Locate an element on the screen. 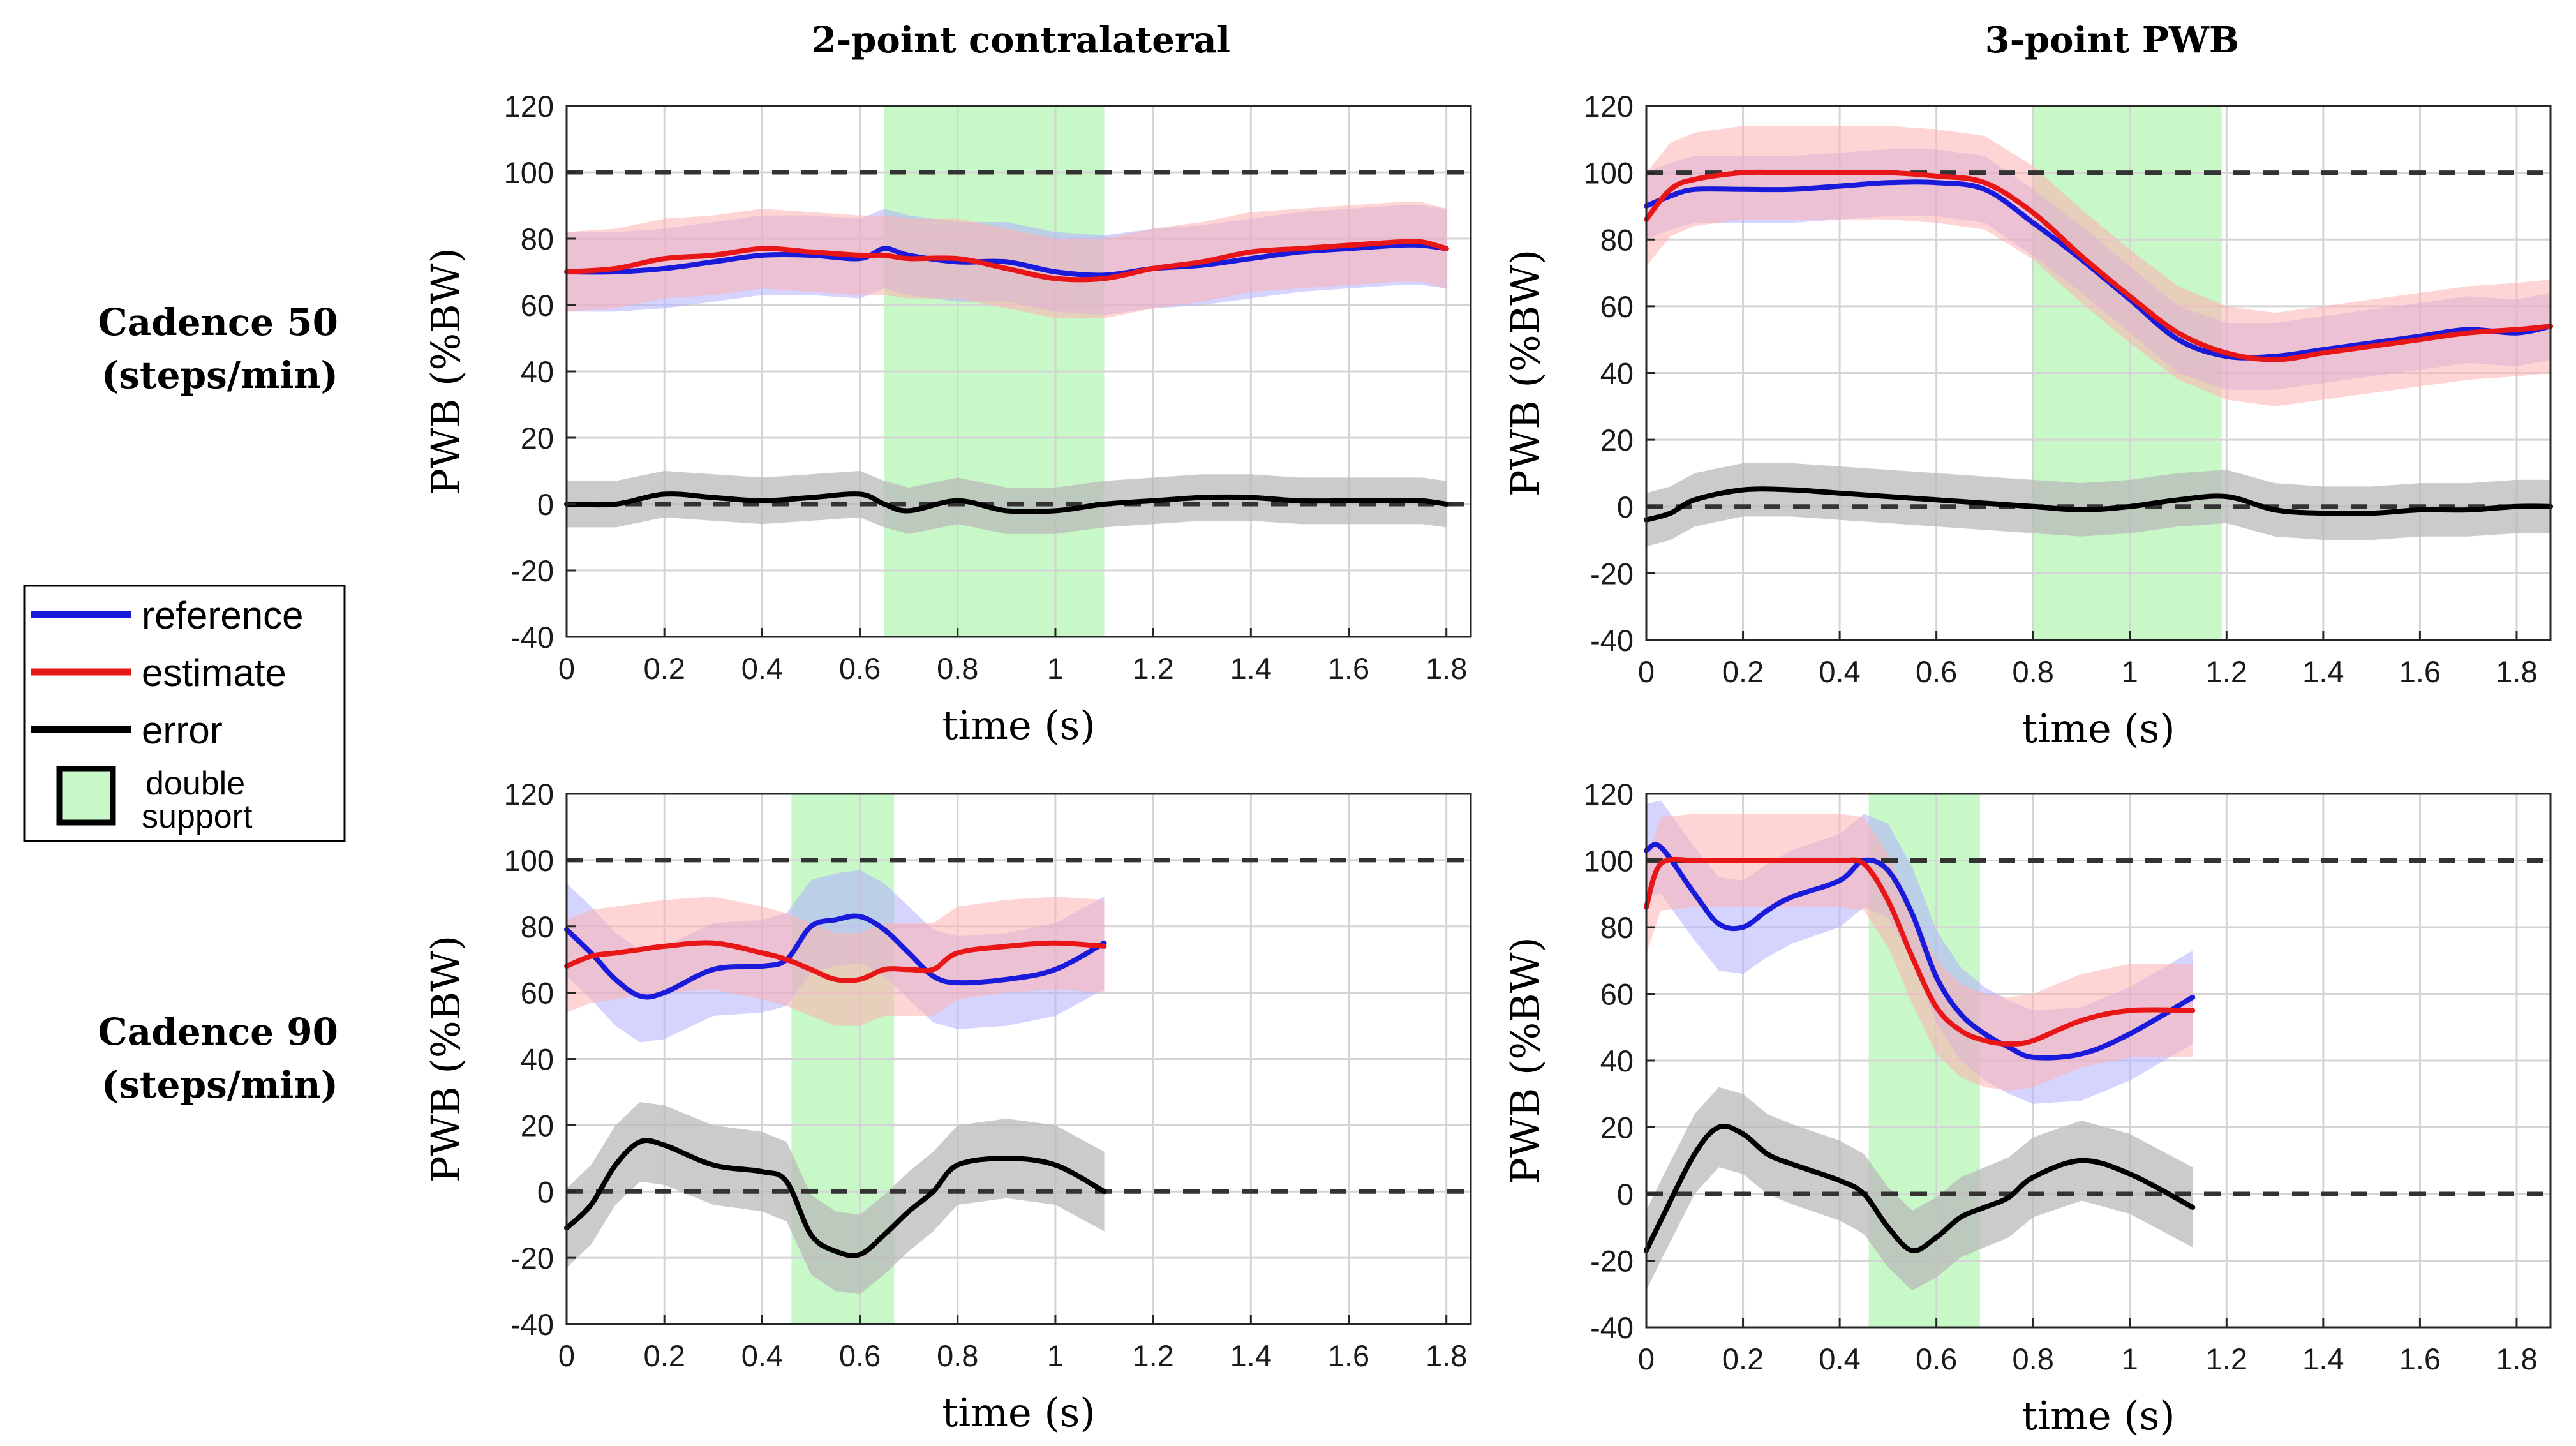  y-axis-label-2: PWB (%BW) is located at coordinates (445, 1058).